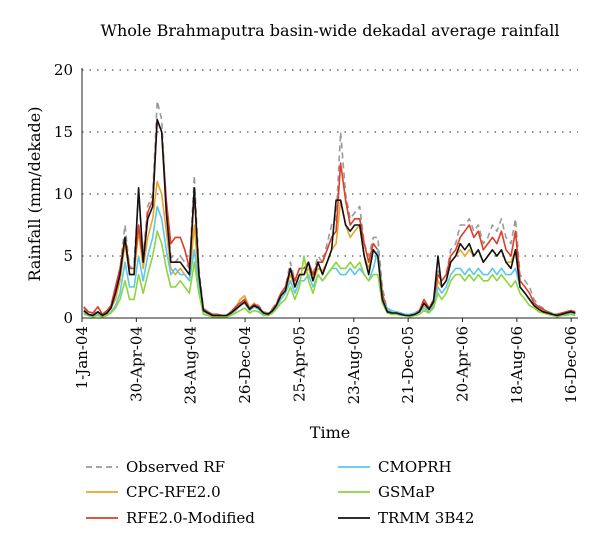  What do you see at coordinates (354, 365) in the screenshot?
I see `x-tick-label: 23-Aug-05` at bounding box center [354, 365].